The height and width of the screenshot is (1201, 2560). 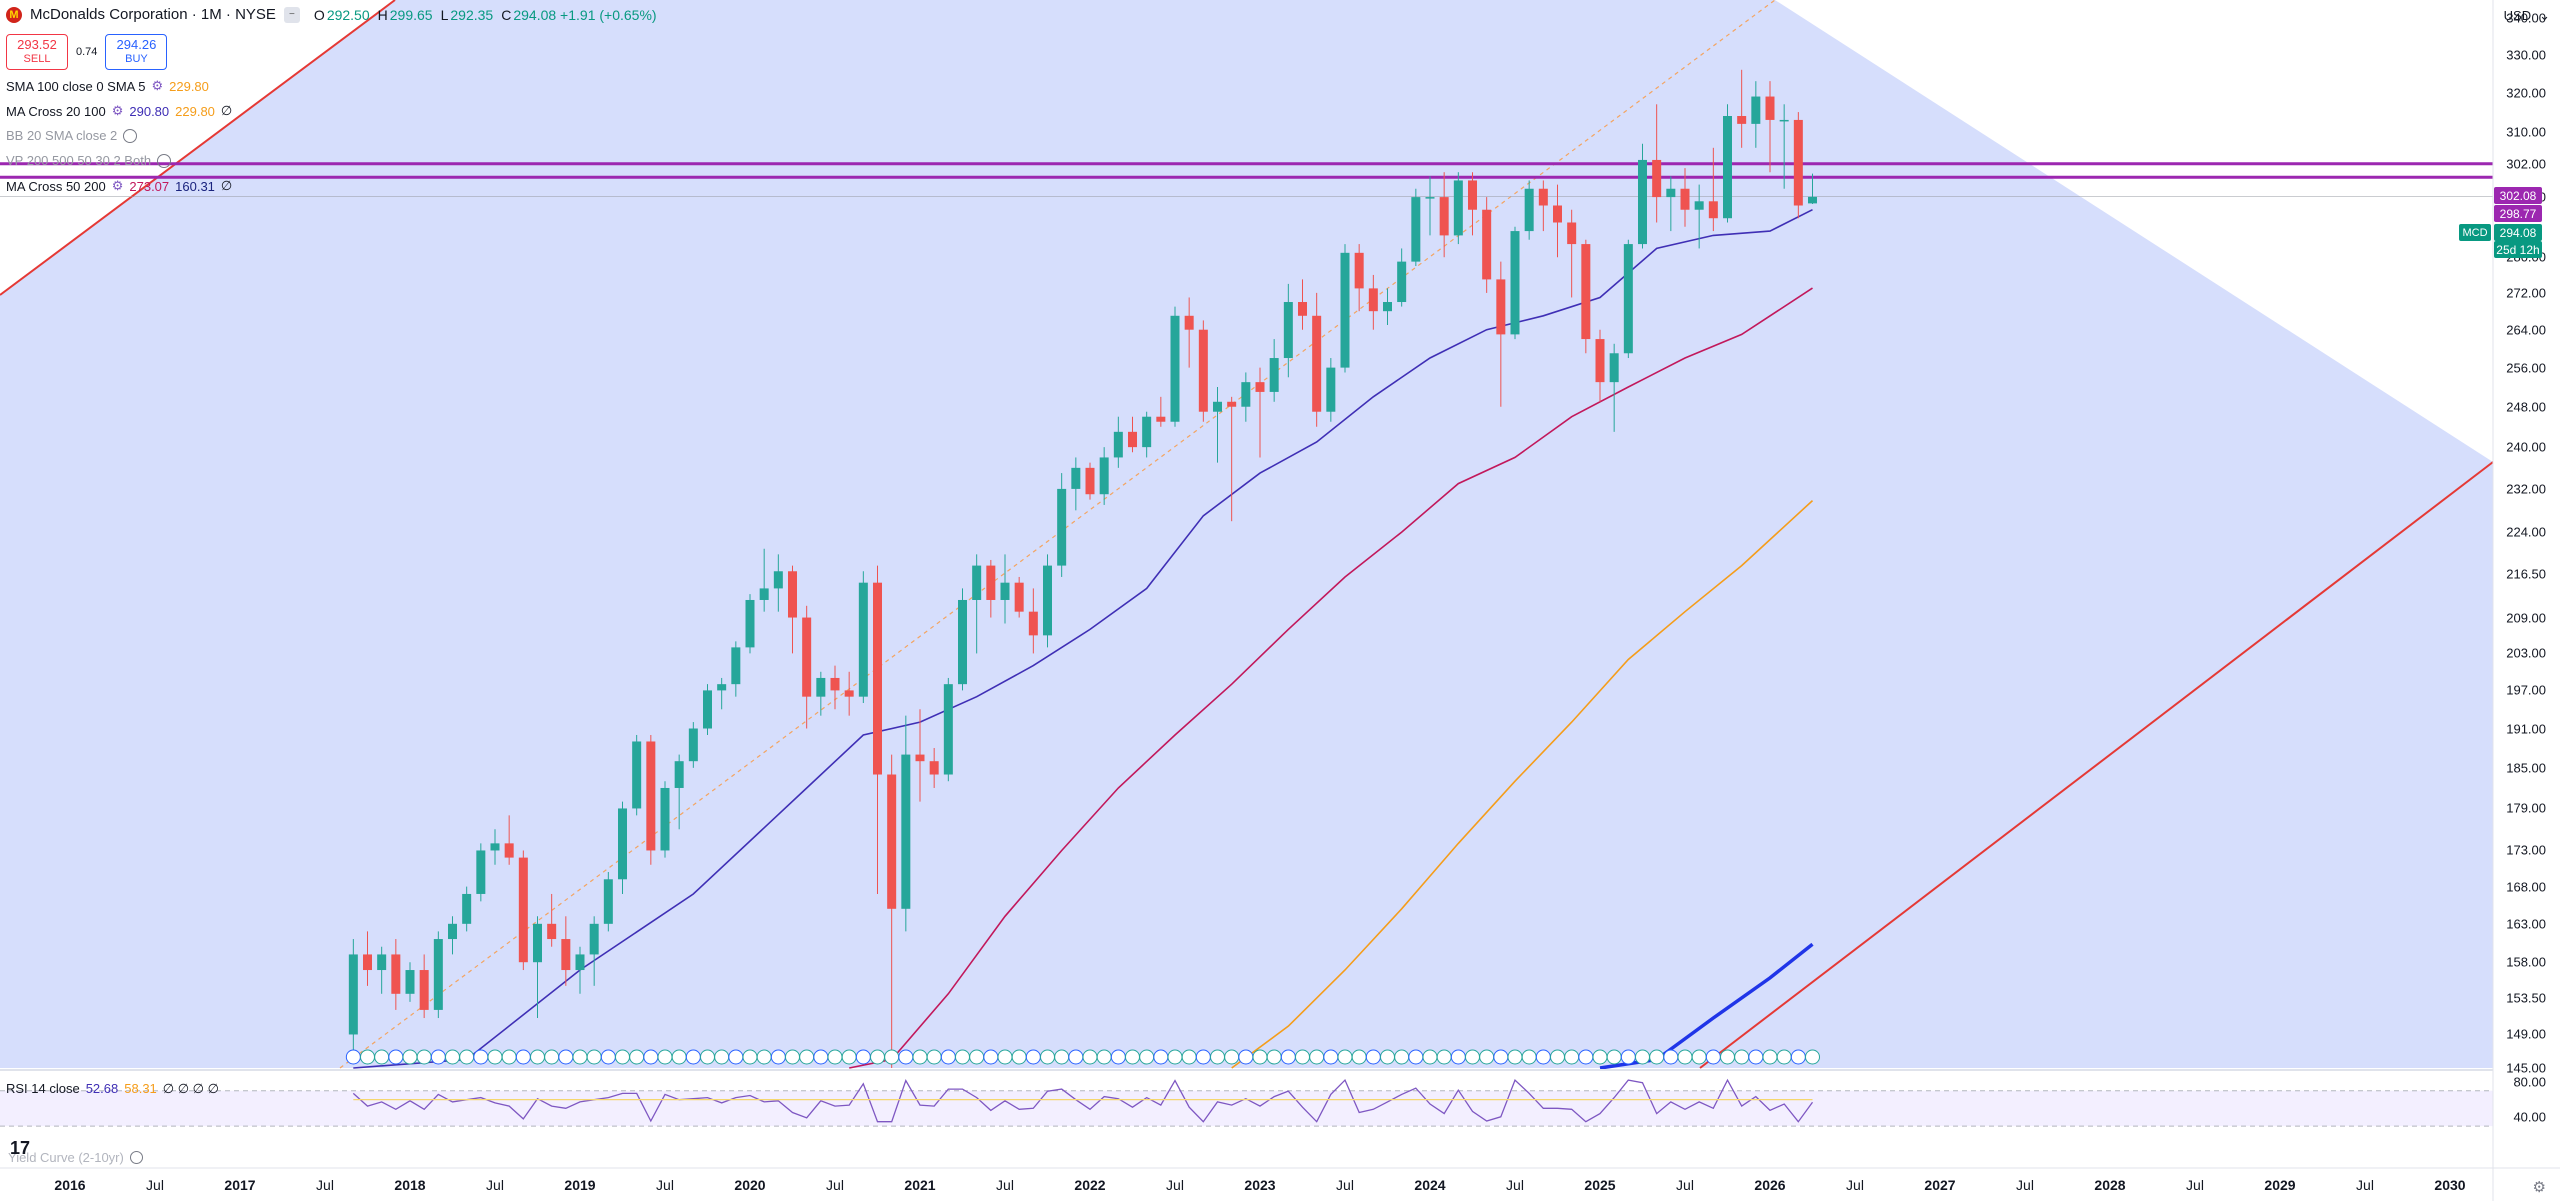 I want to click on gear-icon: ⚙, so click(x=2539, y=1187).